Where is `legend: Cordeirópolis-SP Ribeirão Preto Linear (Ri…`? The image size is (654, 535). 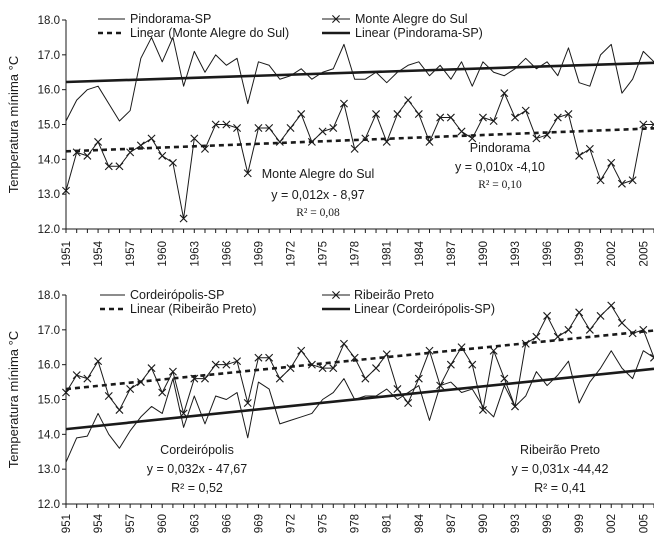
legend: Cordeirópolis-SP Ribeirão Preto Linear (Ri… is located at coordinates (297, 302).